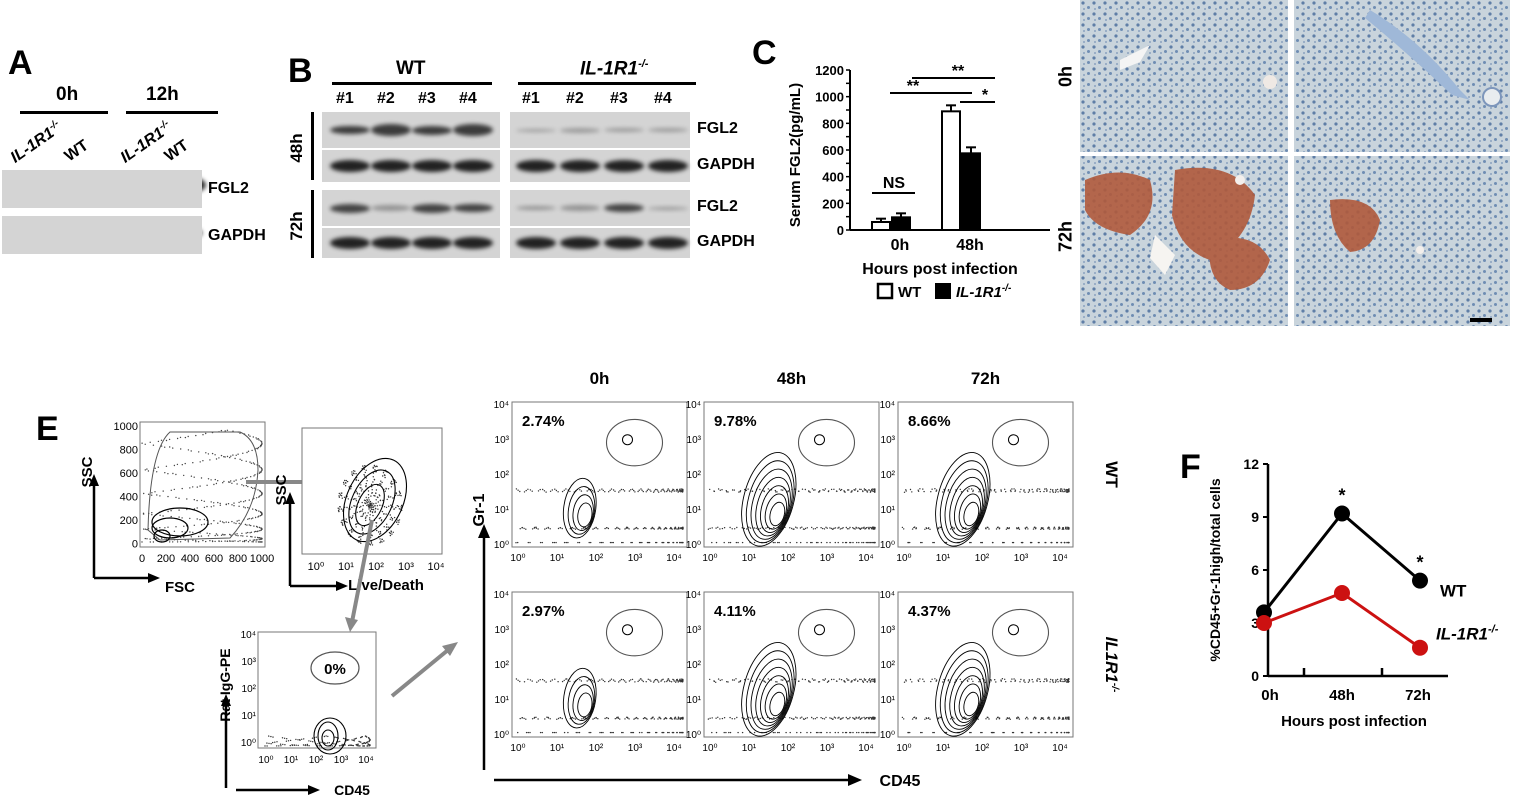  I want to click on tick-label: 10¹, so click(694, 700).